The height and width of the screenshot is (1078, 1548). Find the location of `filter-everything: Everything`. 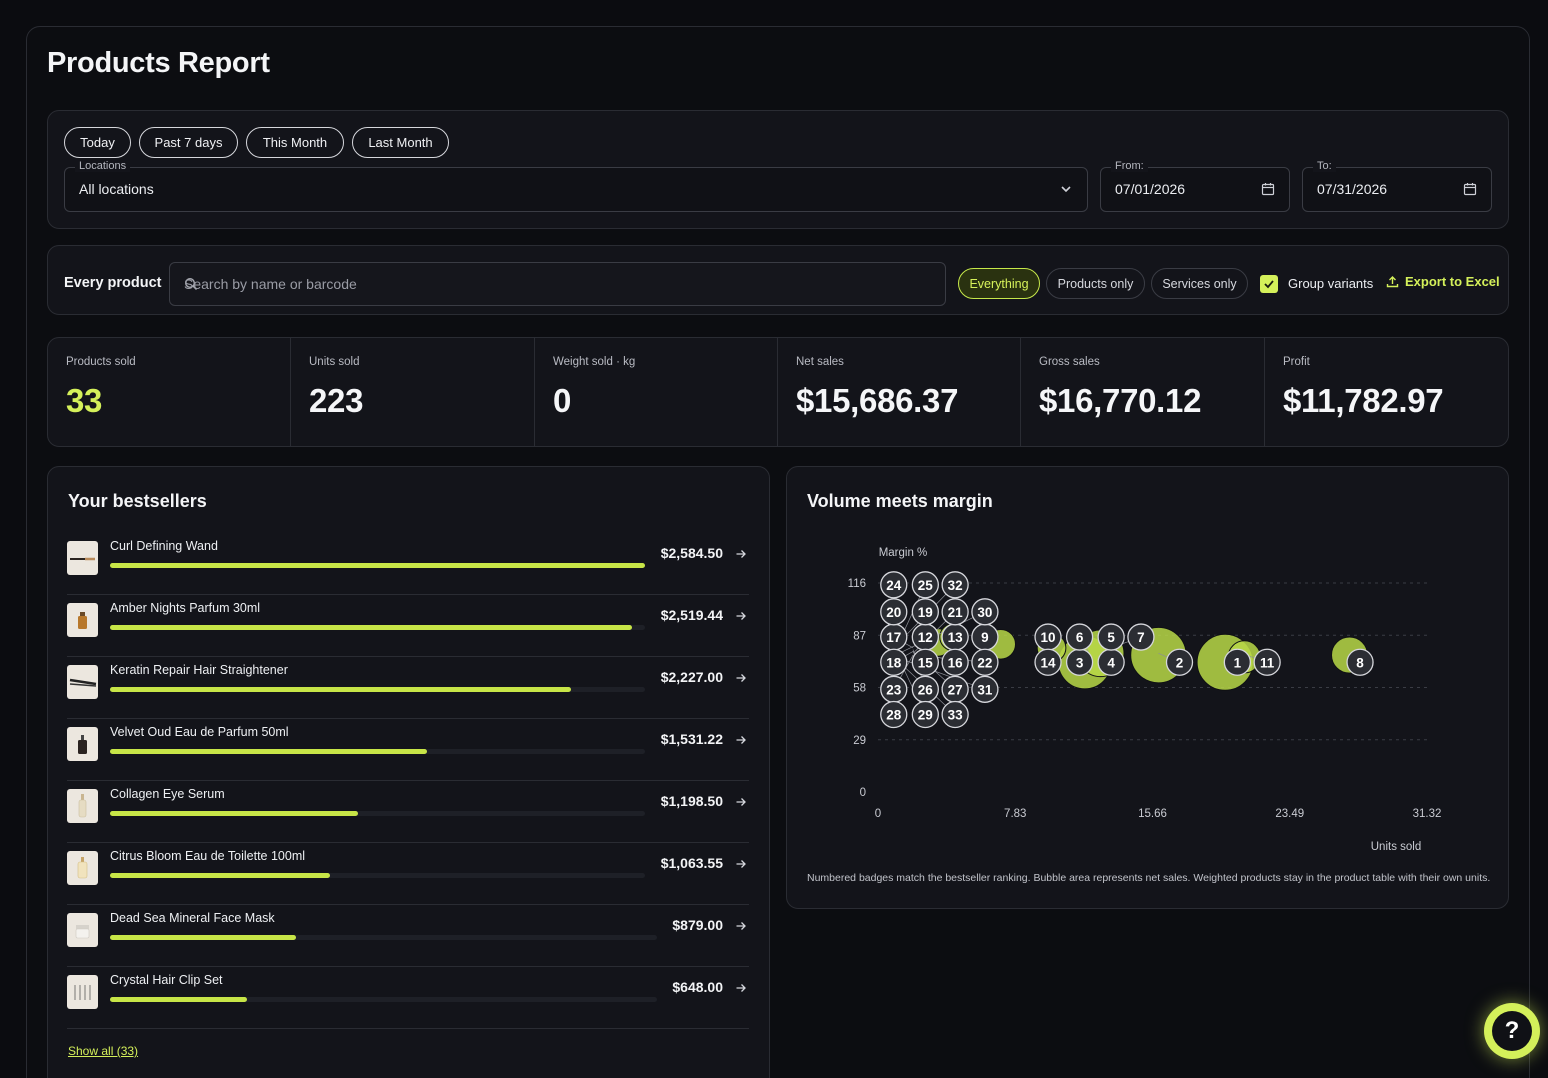

filter-everything: Everything is located at coordinates (999, 283).